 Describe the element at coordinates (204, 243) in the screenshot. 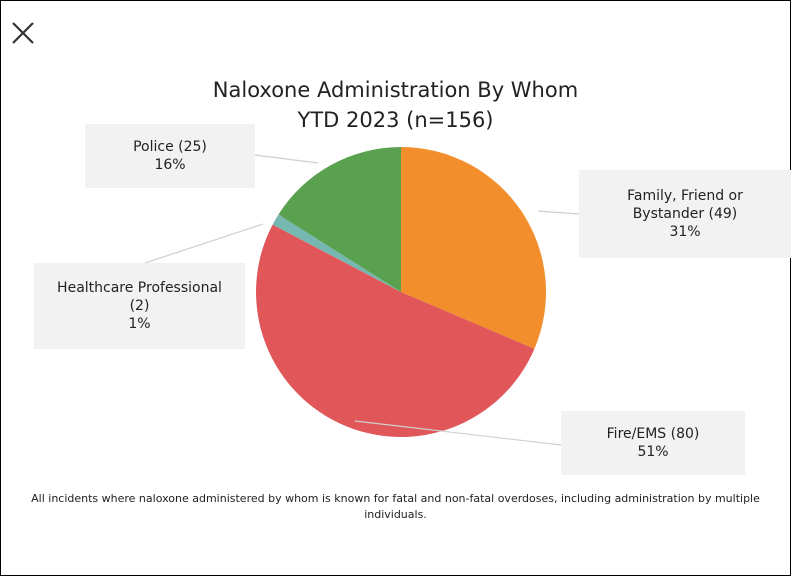

I see `leader-line-healthcare` at that location.